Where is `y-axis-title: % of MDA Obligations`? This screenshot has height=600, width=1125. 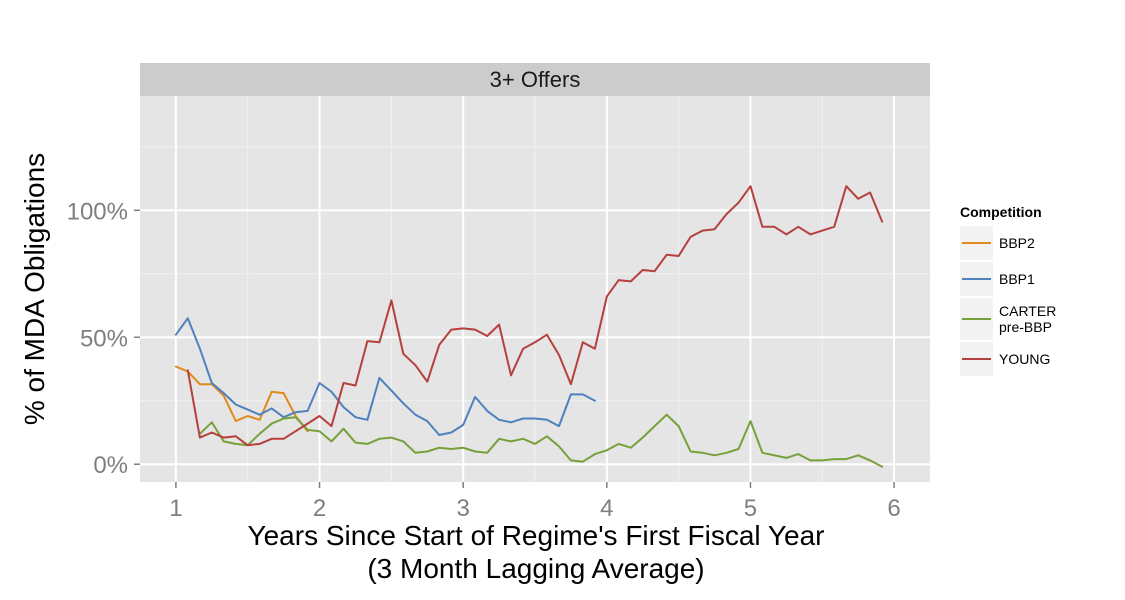
y-axis-title: % of MDA Obligations is located at coordinates (34, 289).